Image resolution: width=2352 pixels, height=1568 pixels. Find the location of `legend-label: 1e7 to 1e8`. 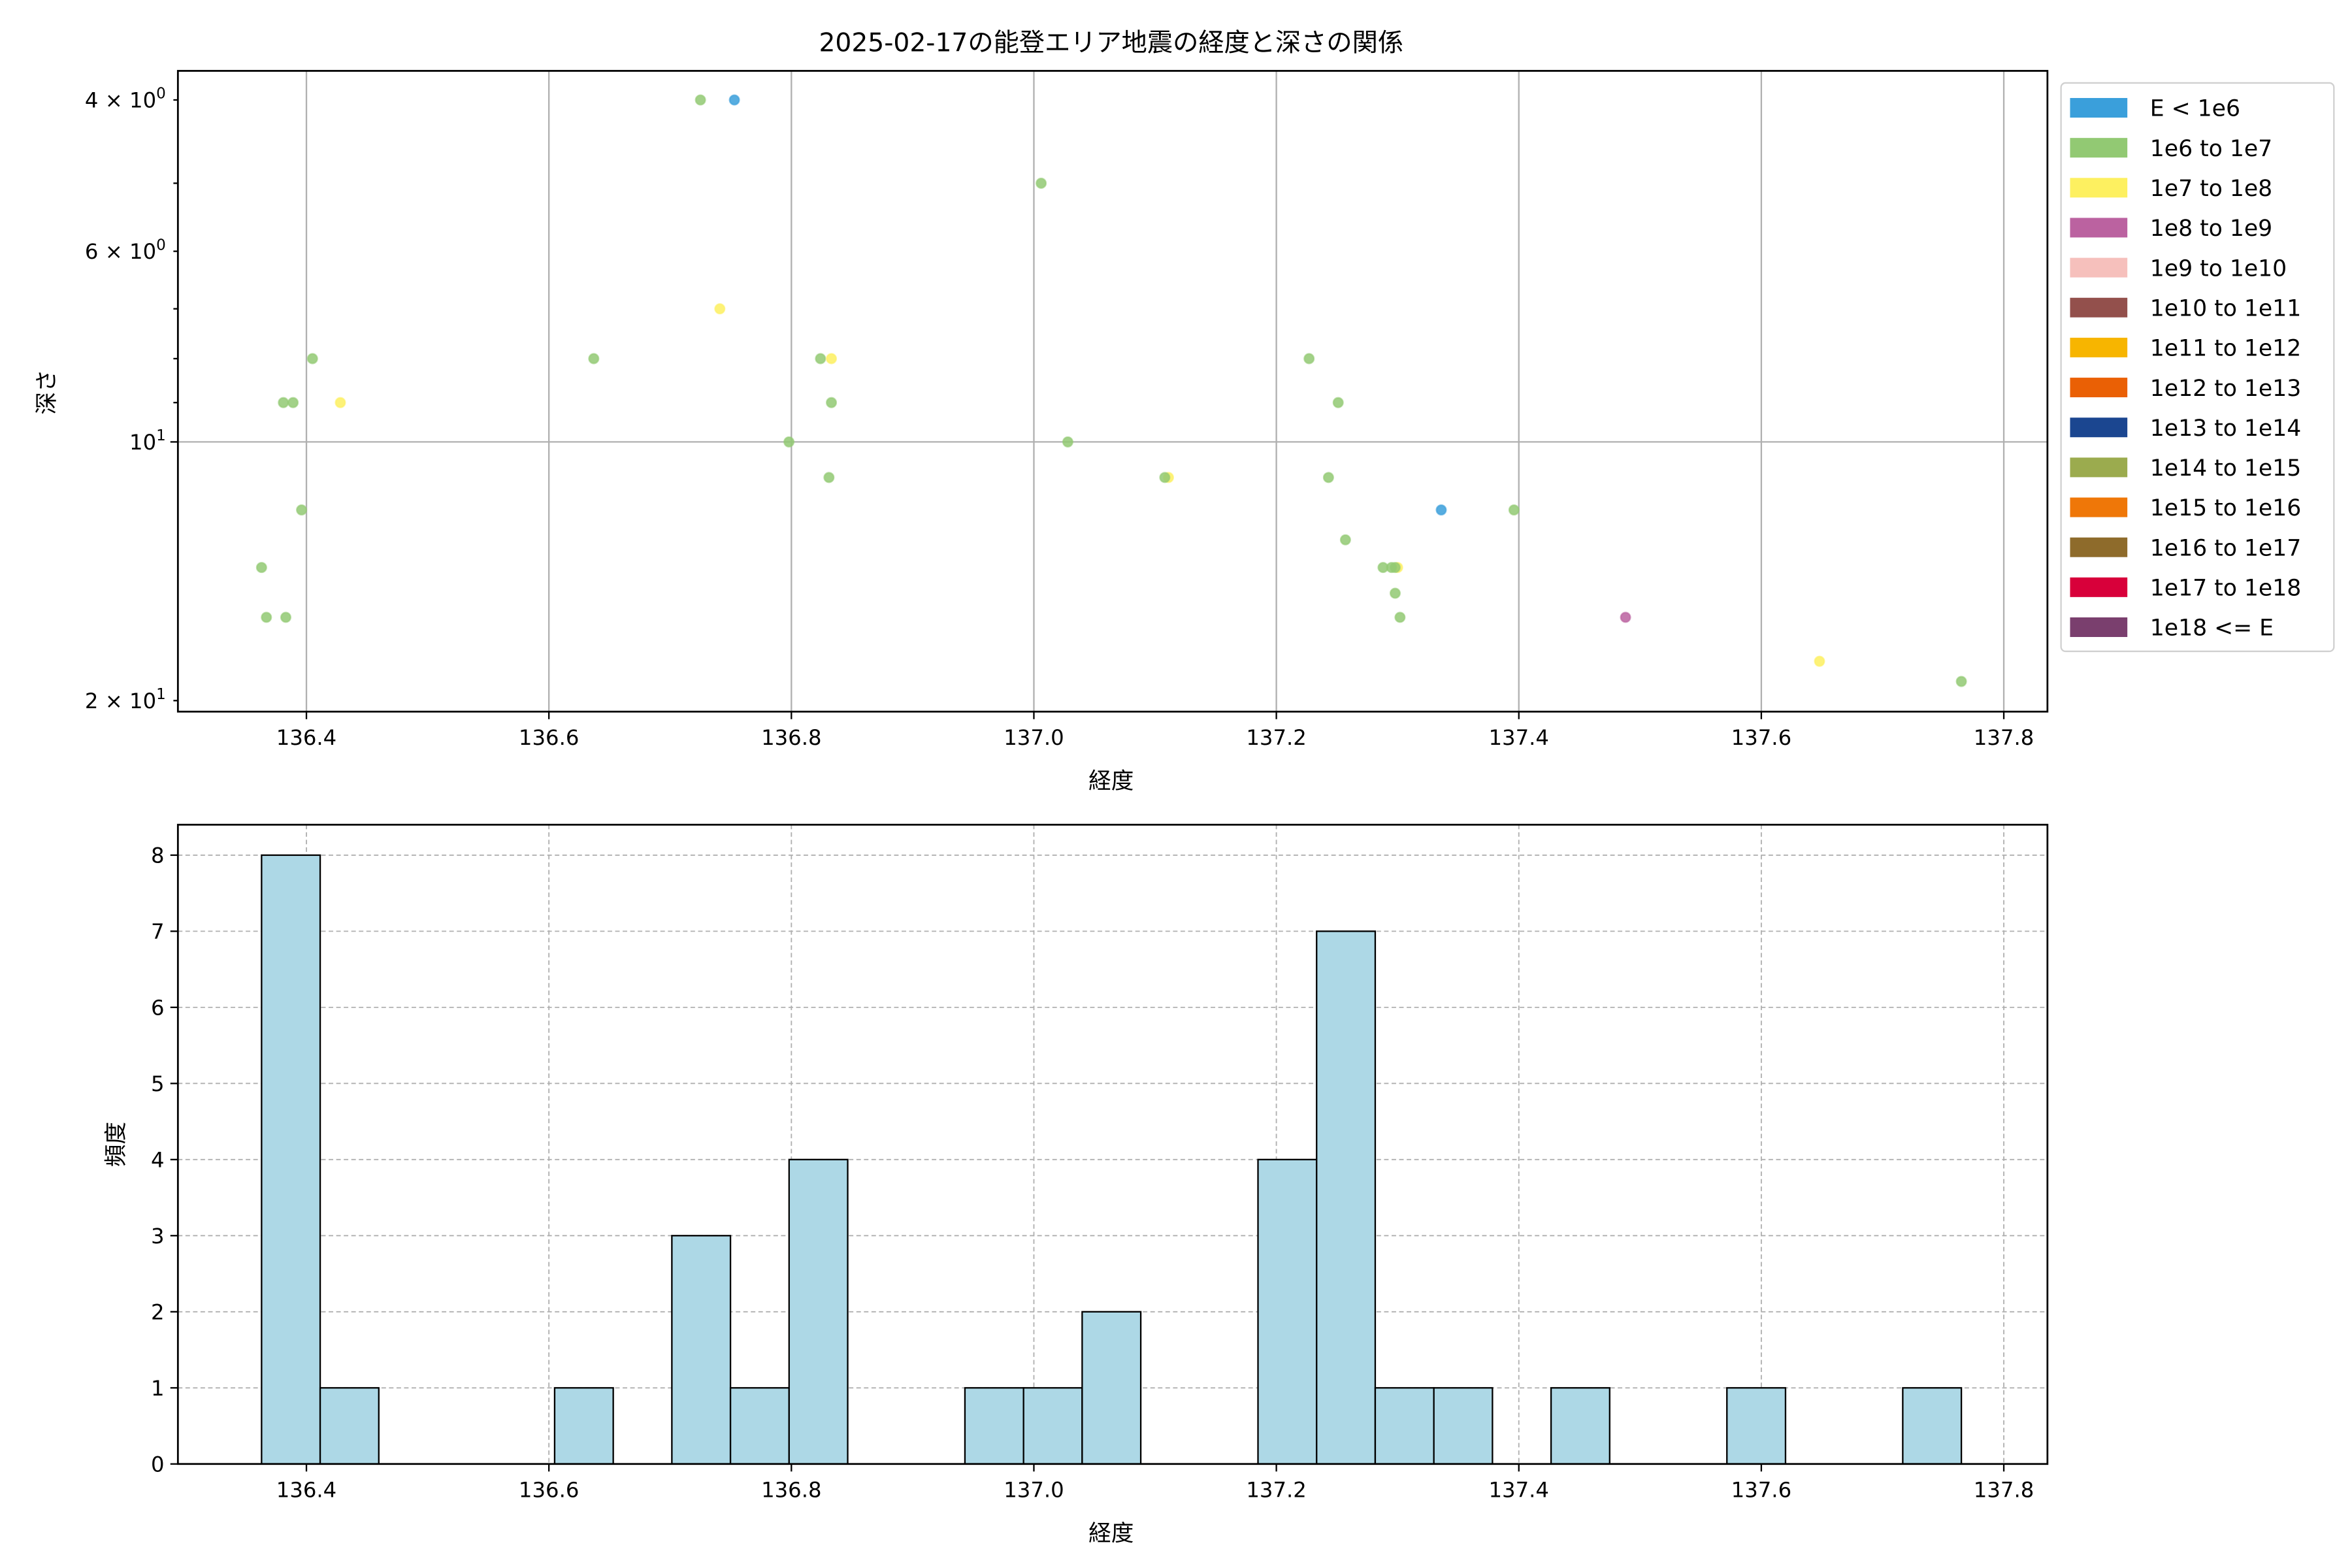

legend-label: 1e7 to 1e8 is located at coordinates (2211, 189).